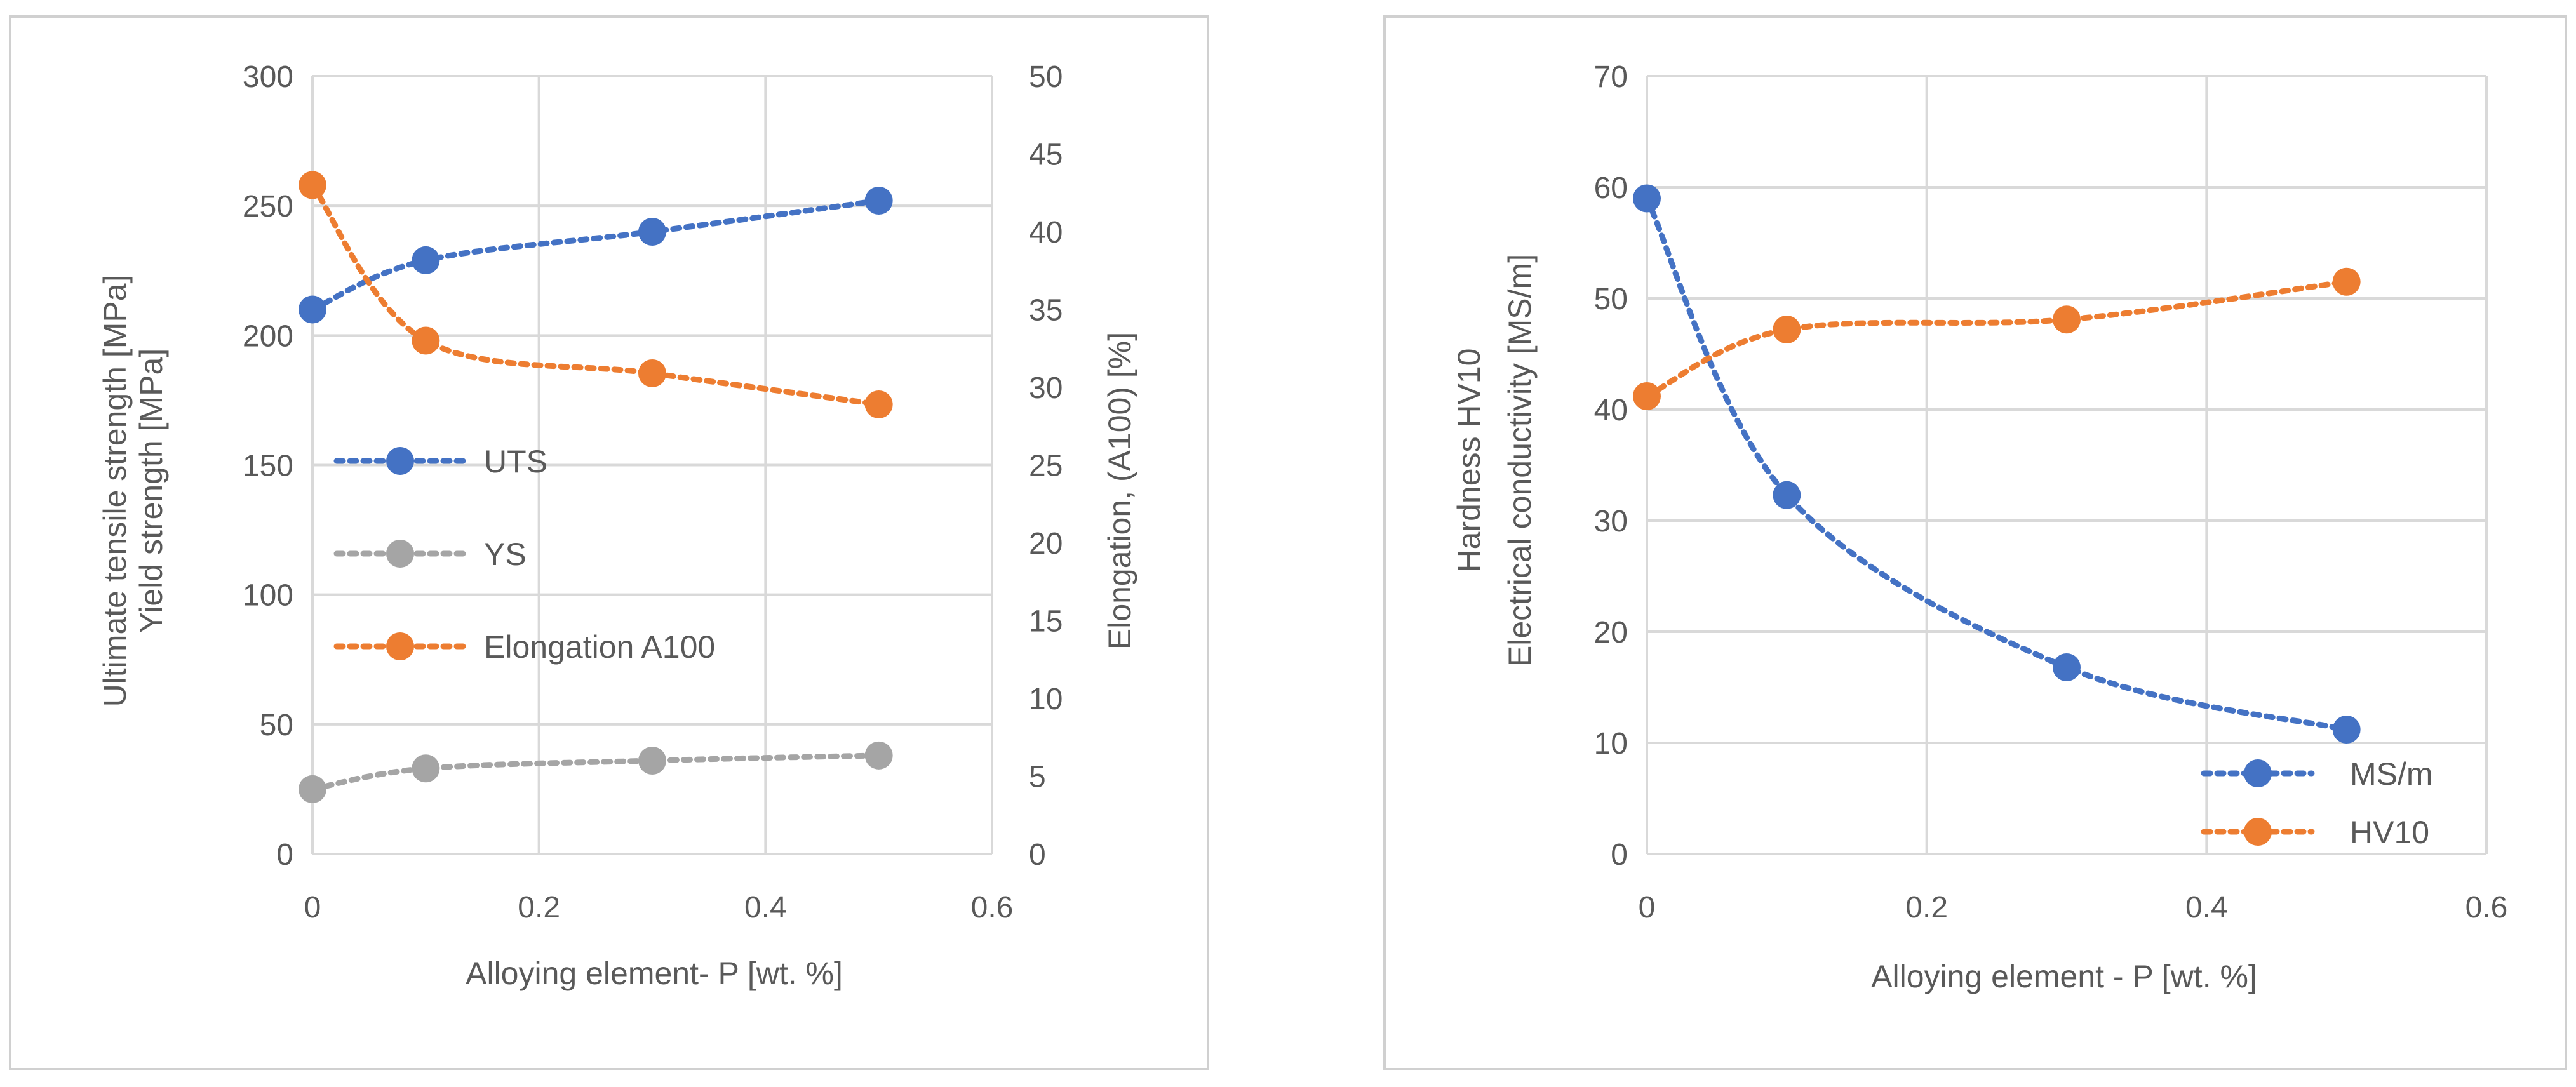 This screenshot has height=1087, width=2576. I want to click on y2-tick-label: 30, so click(1046, 388).